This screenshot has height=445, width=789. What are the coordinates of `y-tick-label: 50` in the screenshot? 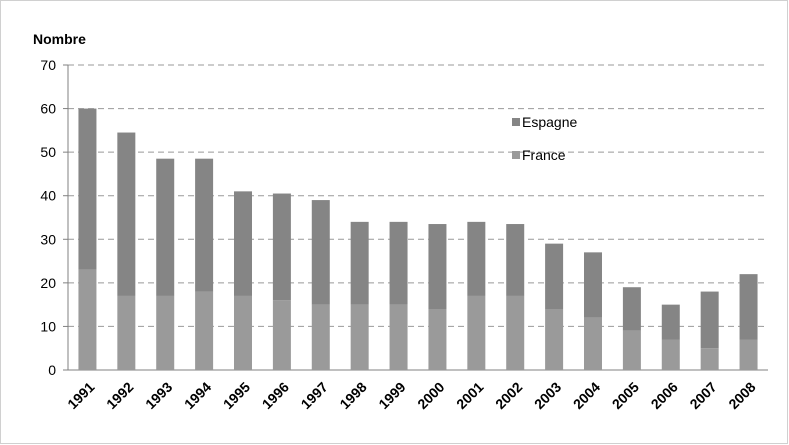 It's located at (48, 152).